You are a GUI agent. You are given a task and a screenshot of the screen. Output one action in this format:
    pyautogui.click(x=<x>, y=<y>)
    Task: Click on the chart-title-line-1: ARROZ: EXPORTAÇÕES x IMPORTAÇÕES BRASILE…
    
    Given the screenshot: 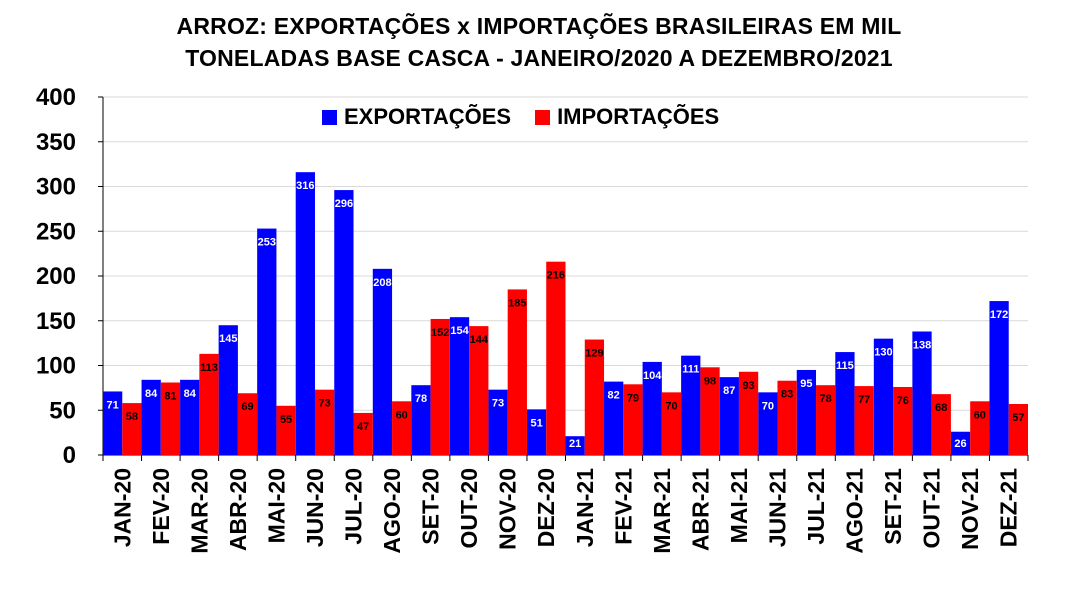 What is the action you would take?
    pyautogui.click(x=539, y=26)
    